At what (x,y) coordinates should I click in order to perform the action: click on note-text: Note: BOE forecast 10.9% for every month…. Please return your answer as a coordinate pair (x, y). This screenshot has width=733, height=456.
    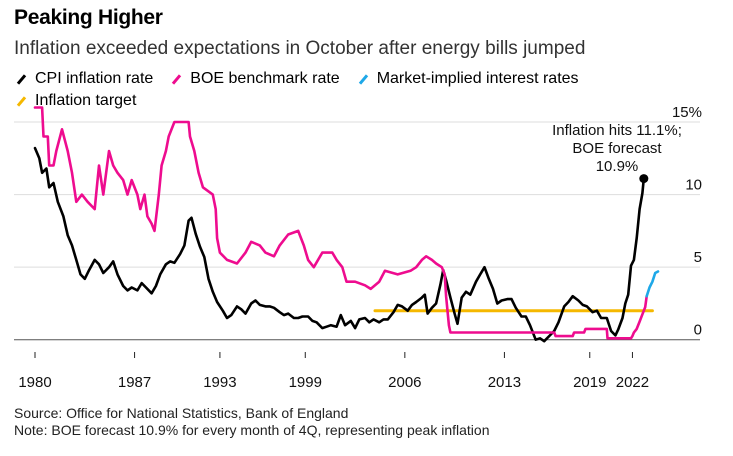
    Looking at the image, I should click on (252, 430).